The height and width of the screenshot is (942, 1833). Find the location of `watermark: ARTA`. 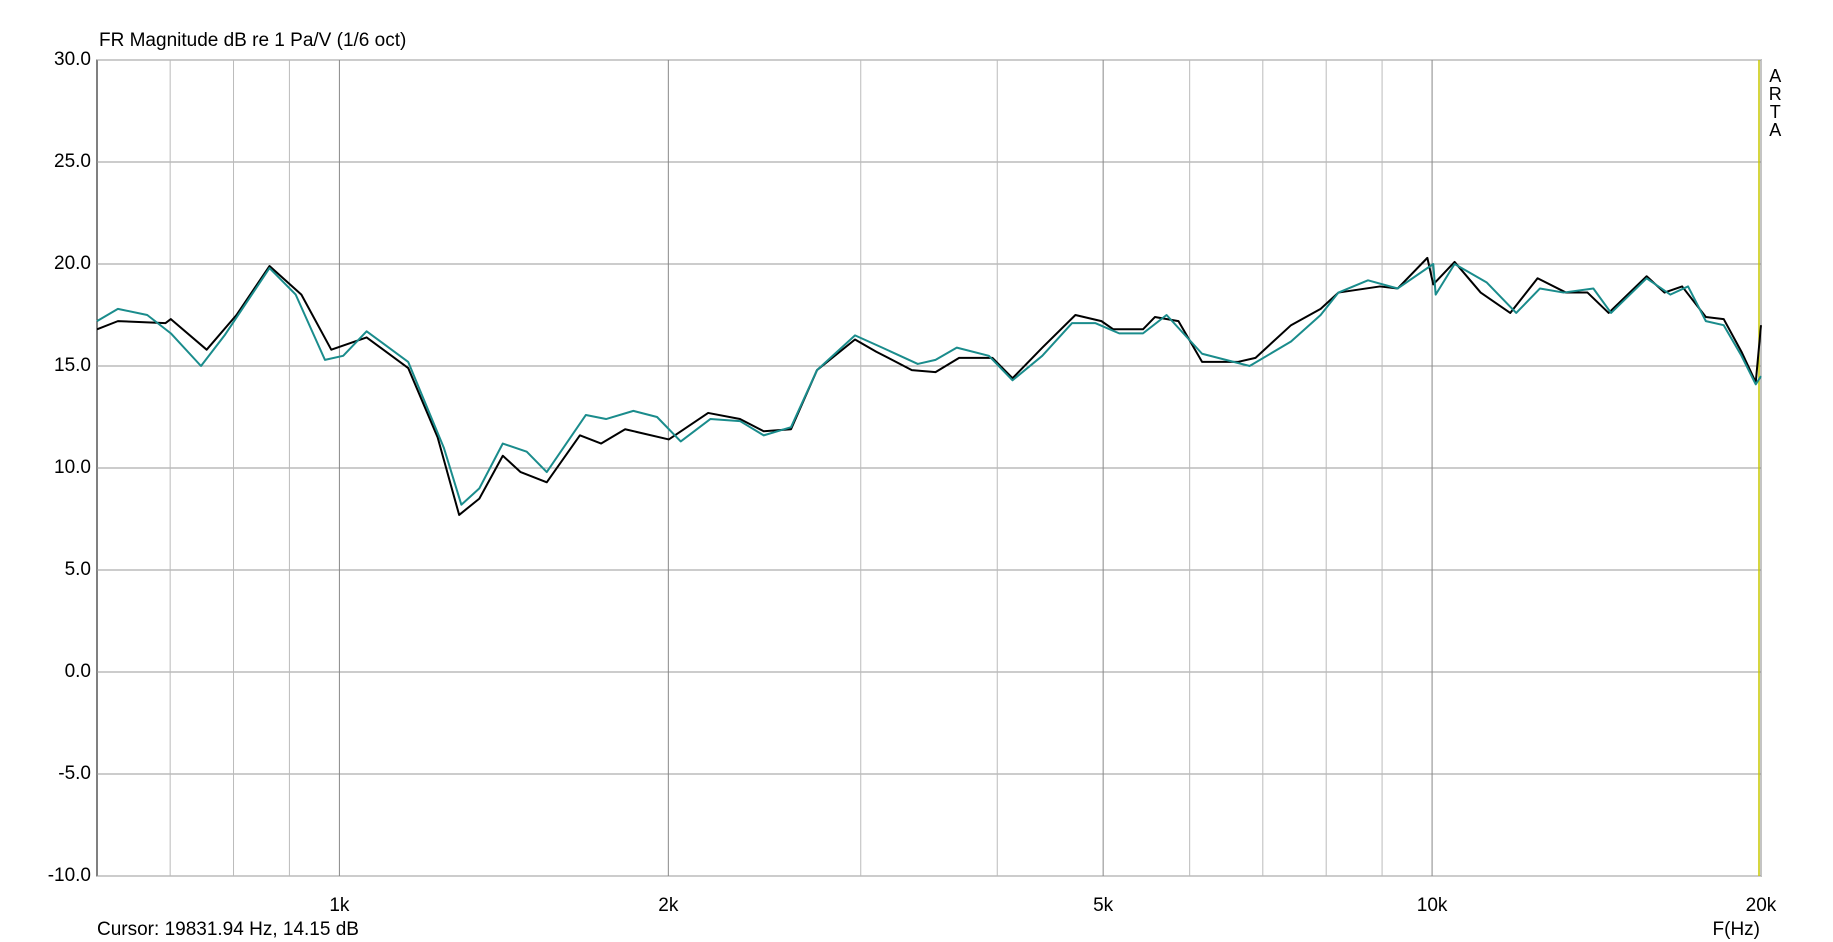

watermark: ARTA is located at coordinates (1775, 102).